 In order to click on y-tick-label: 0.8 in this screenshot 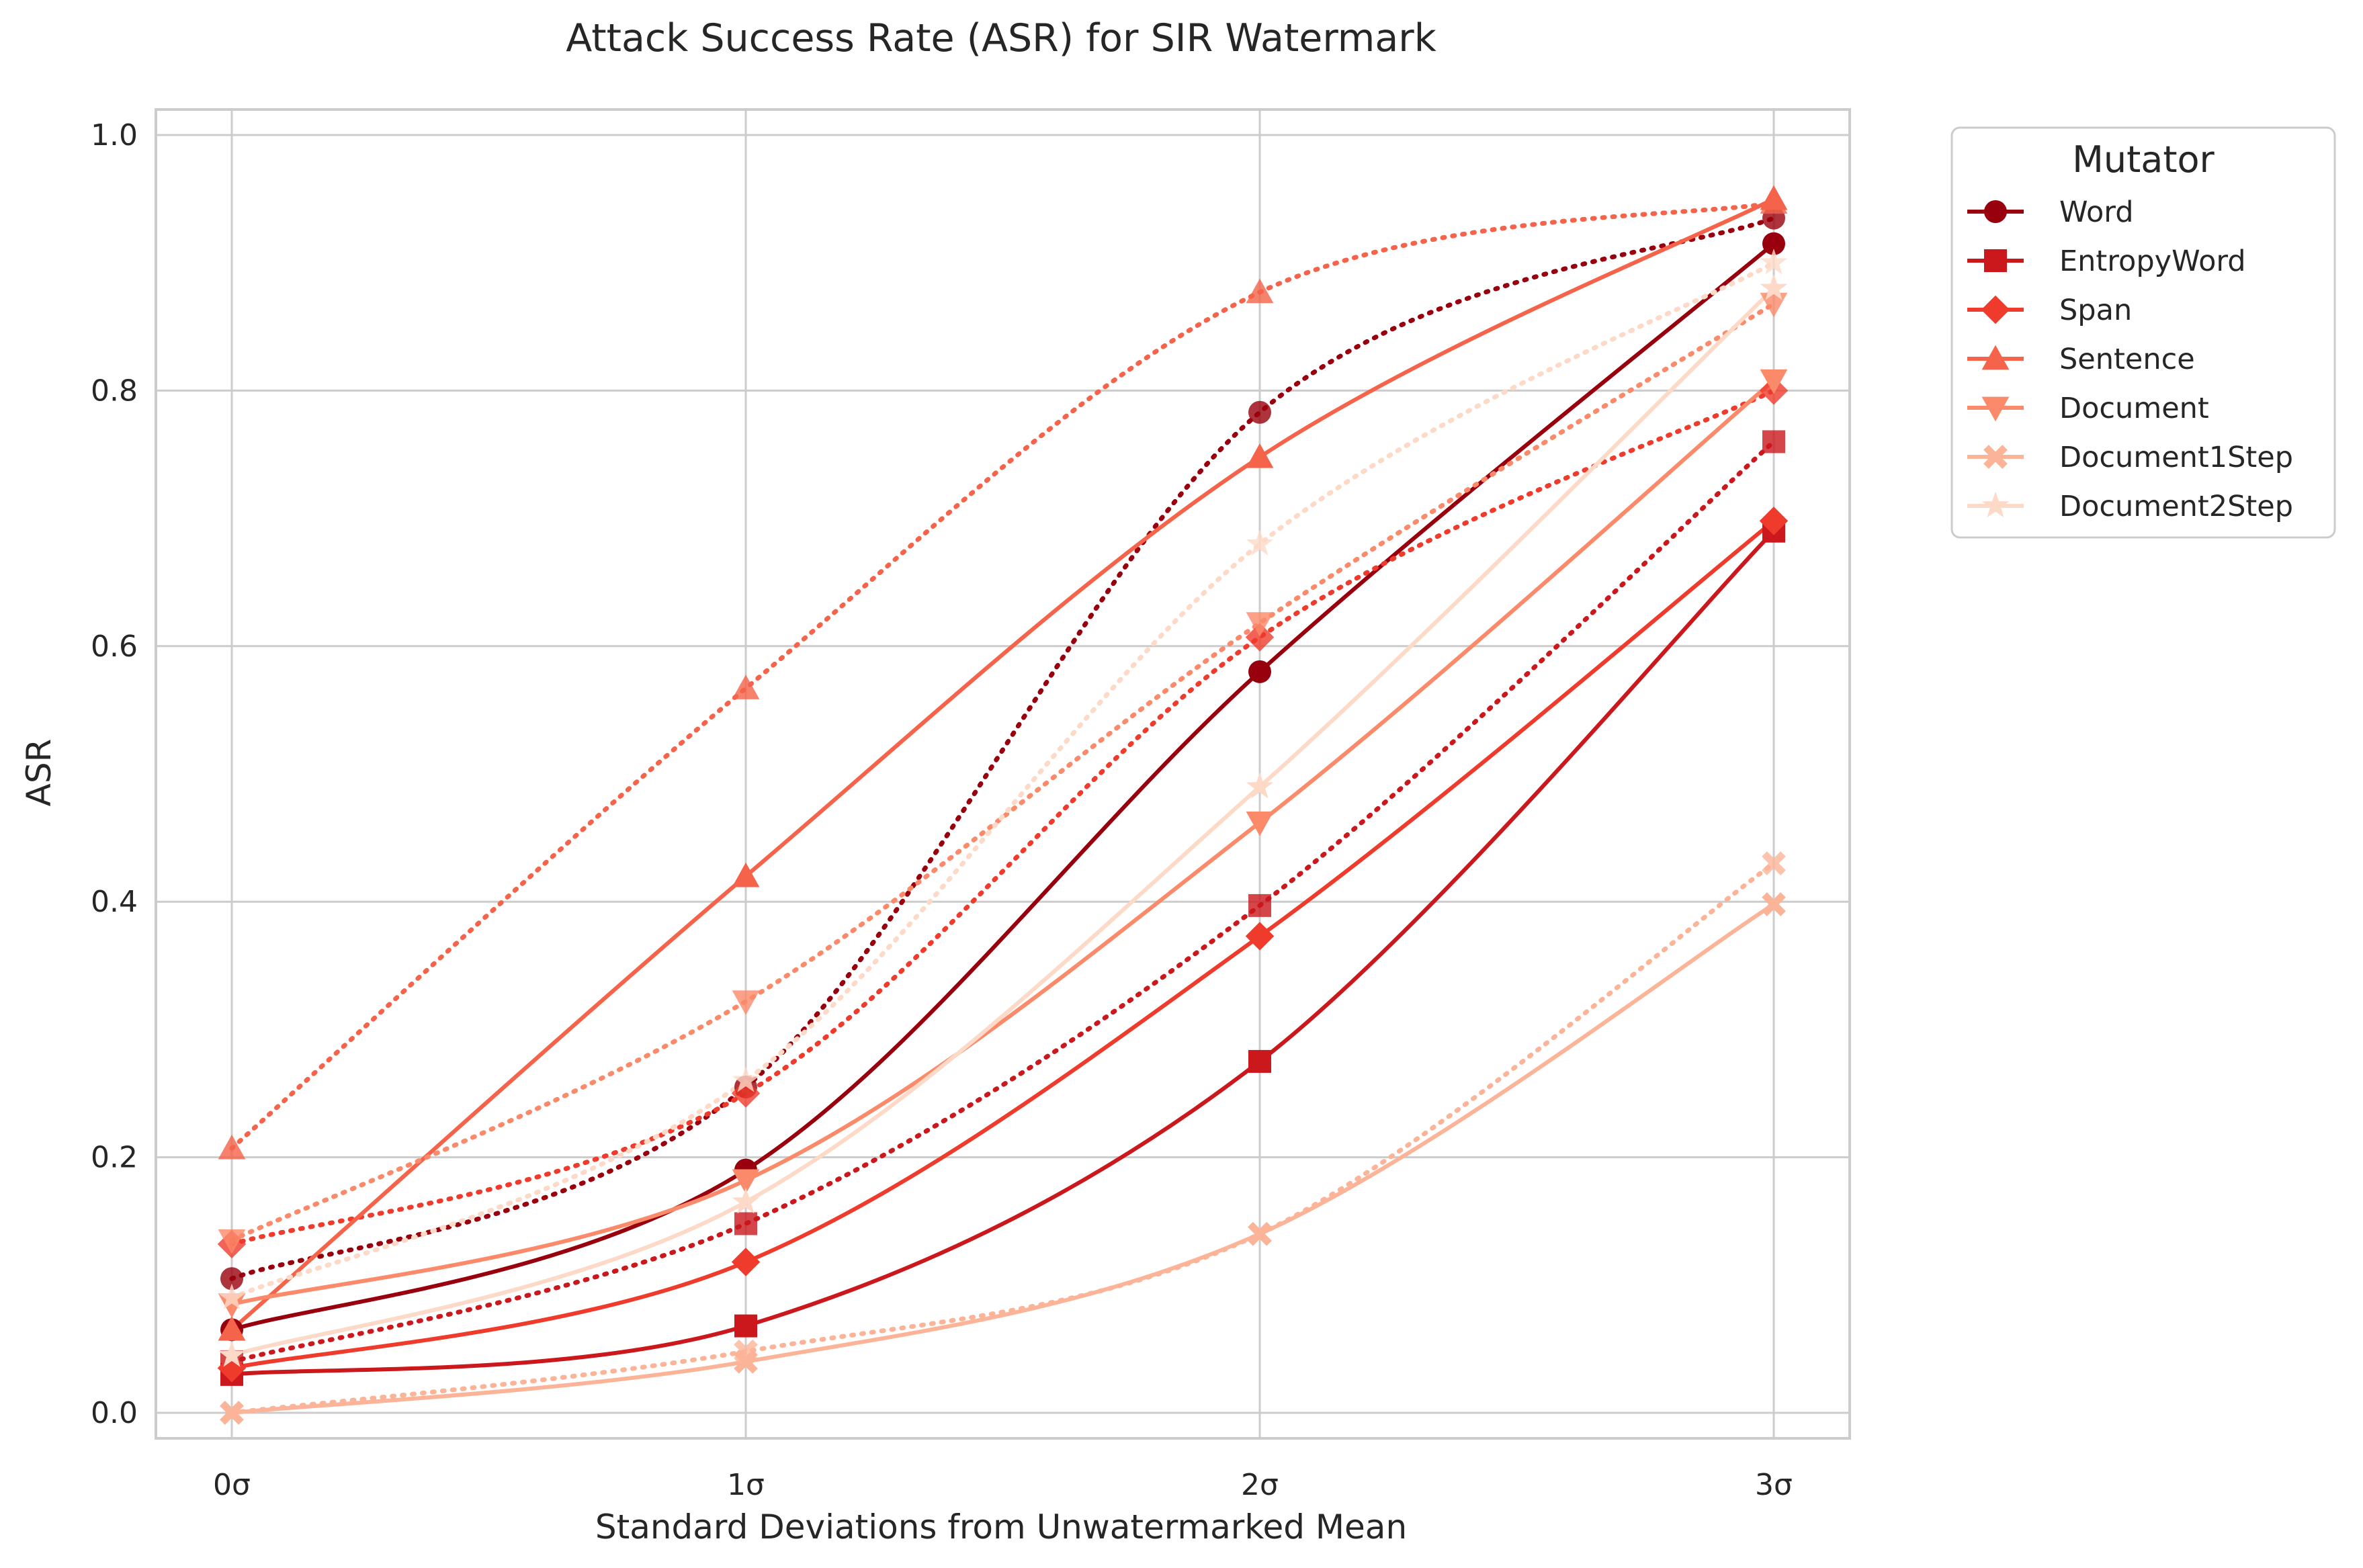, I will do `click(114, 391)`.